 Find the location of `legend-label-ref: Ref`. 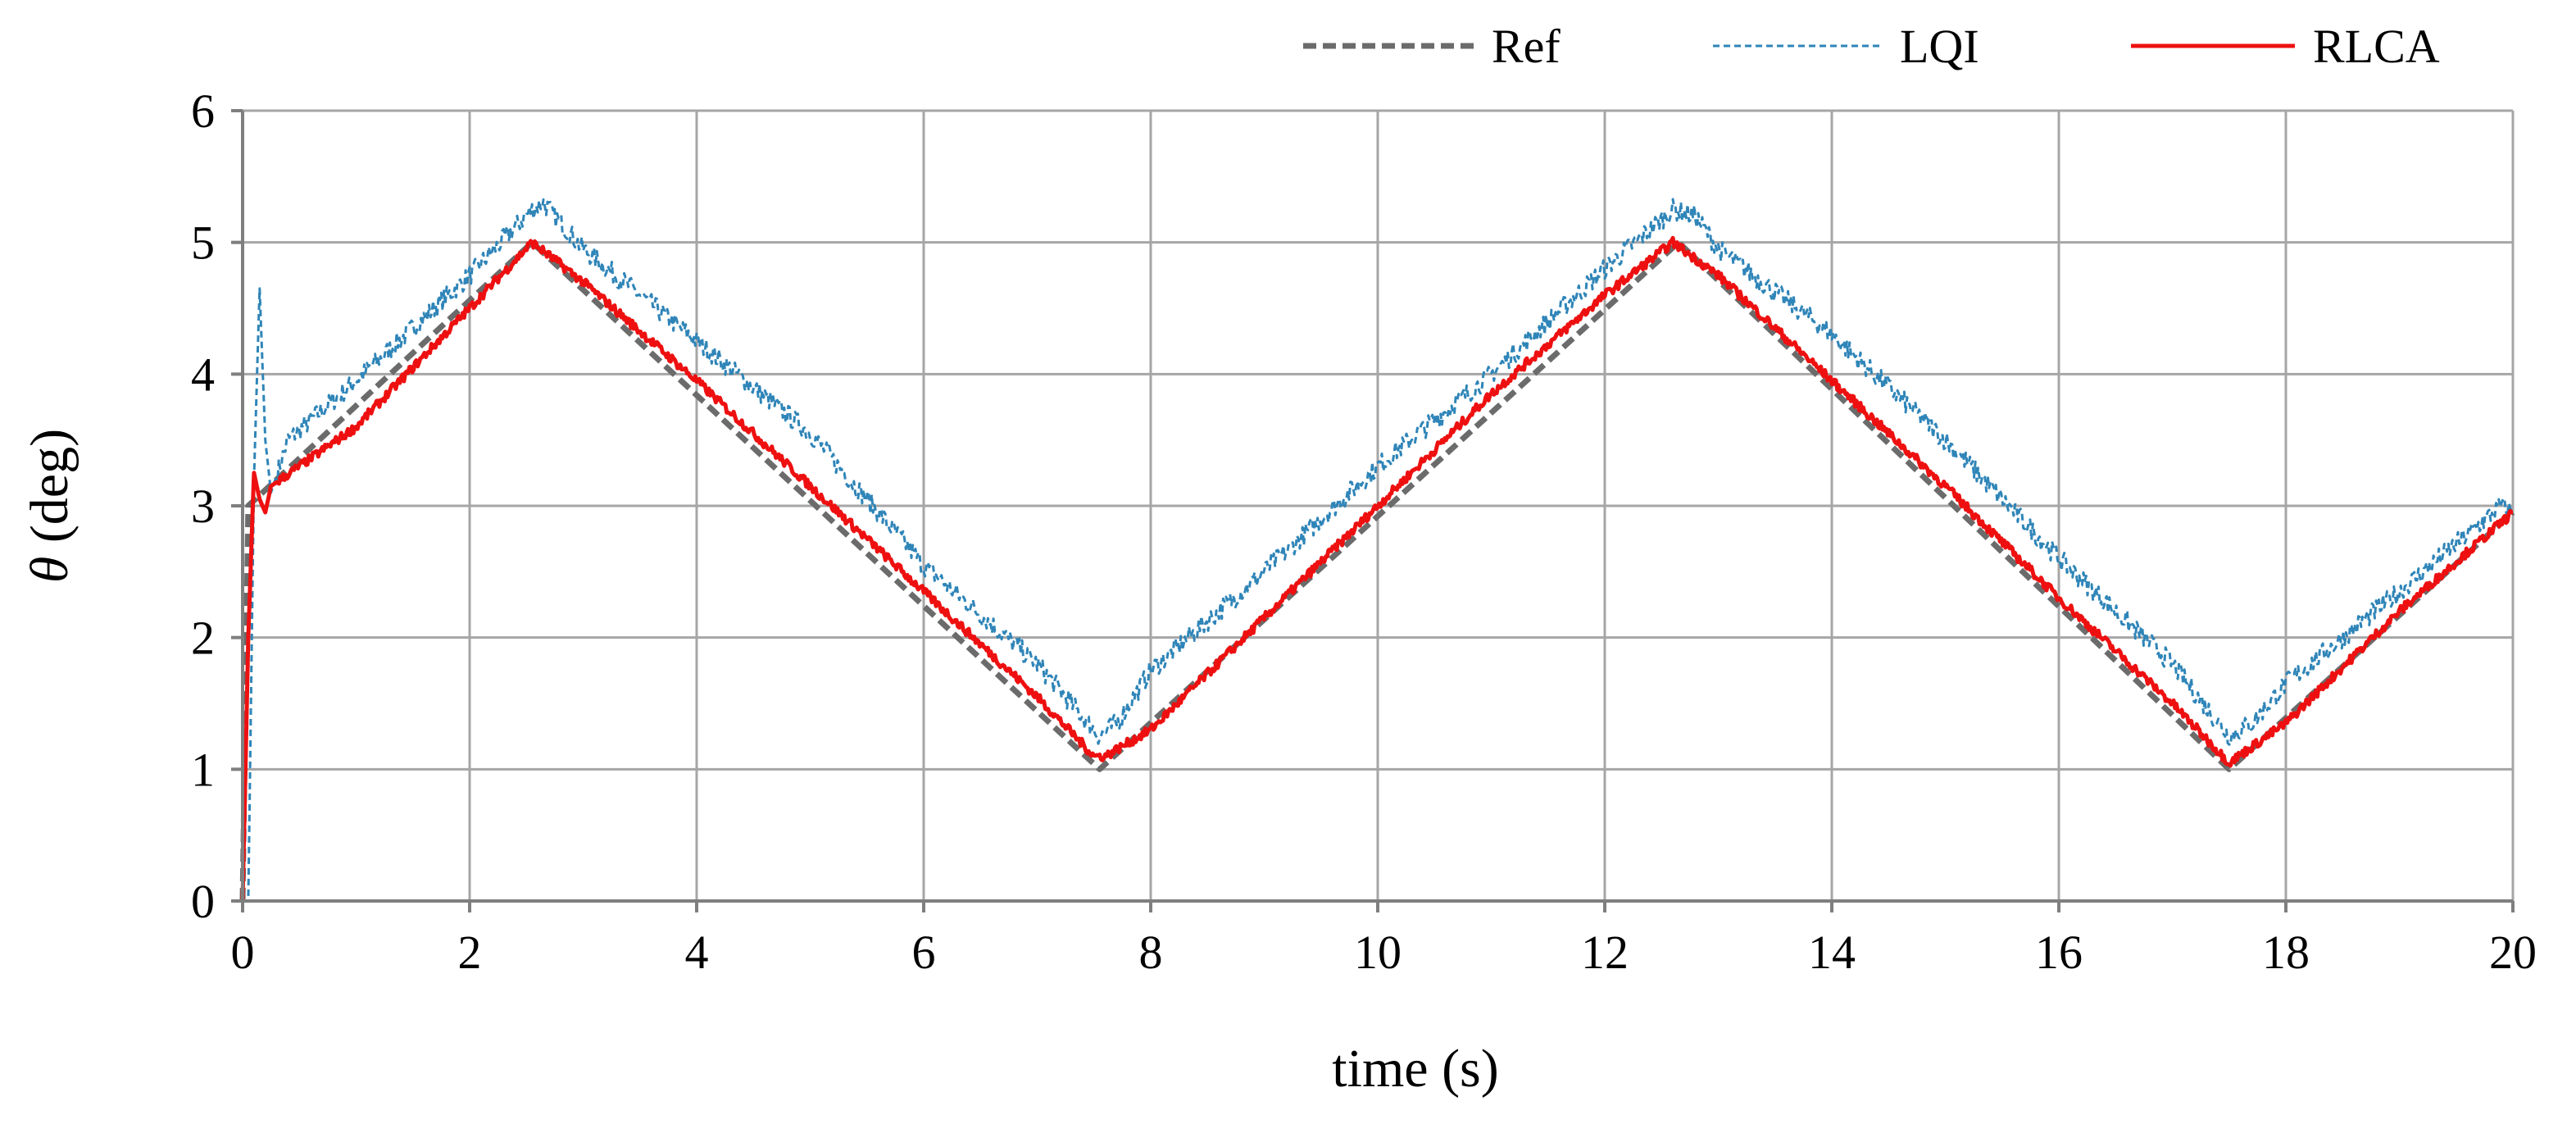

legend-label-ref: Ref is located at coordinates (1526, 46).